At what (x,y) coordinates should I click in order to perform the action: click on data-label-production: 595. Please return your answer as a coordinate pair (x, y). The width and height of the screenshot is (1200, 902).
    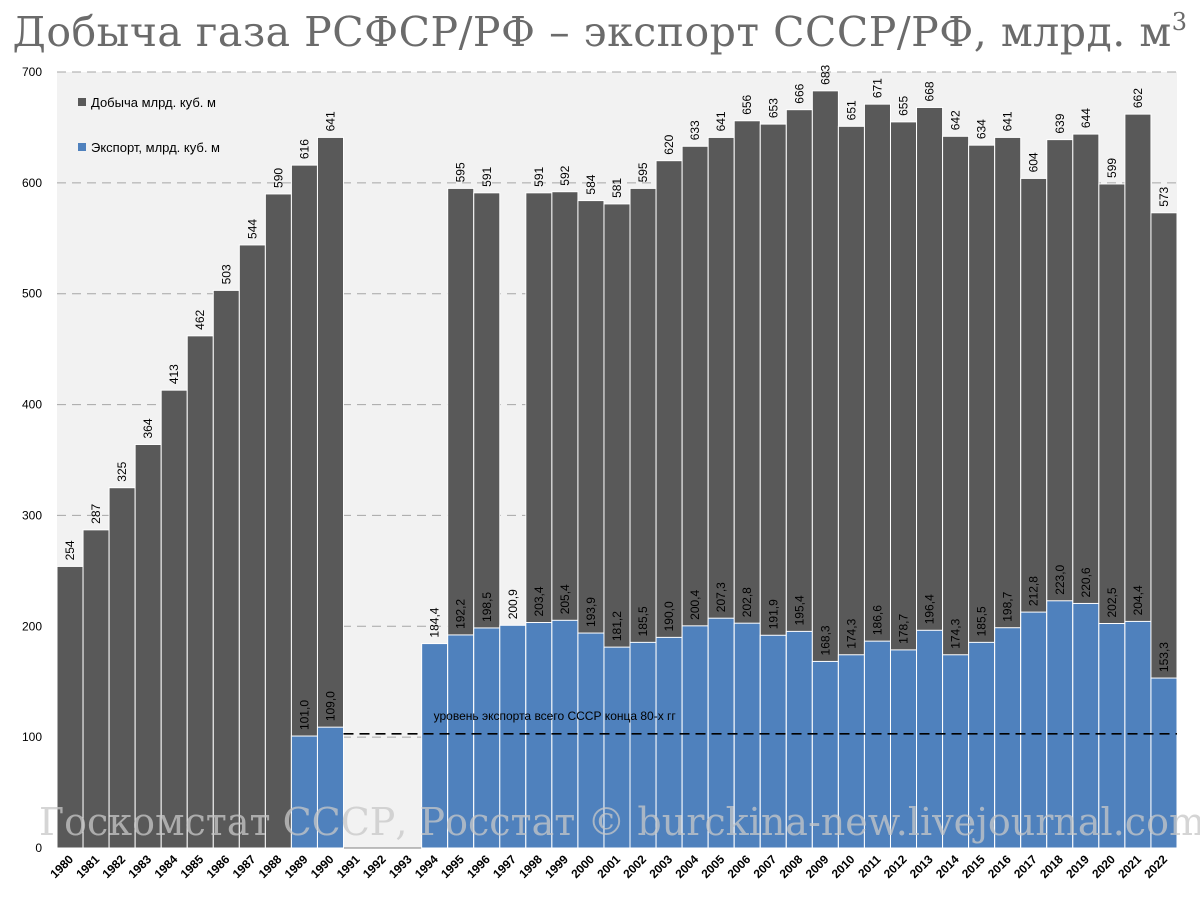
    Looking at the image, I should click on (461, 172).